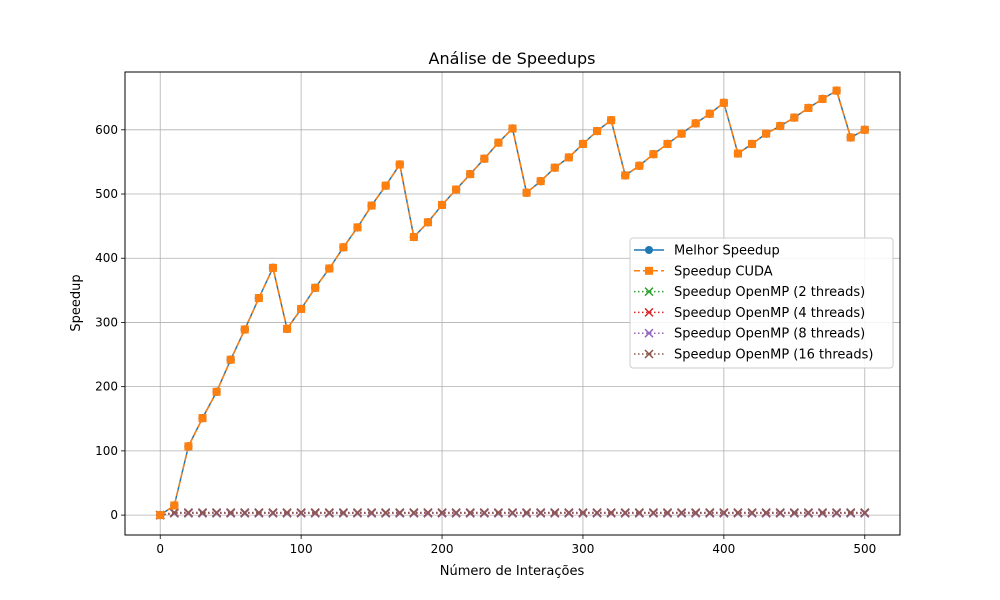 The width and height of the screenshot is (1000, 600). What do you see at coordinates (769, 313) in the screenshot?
I see `legend-label: Speedup OpenMP (4 threads)` at bounding box center [769, 313].